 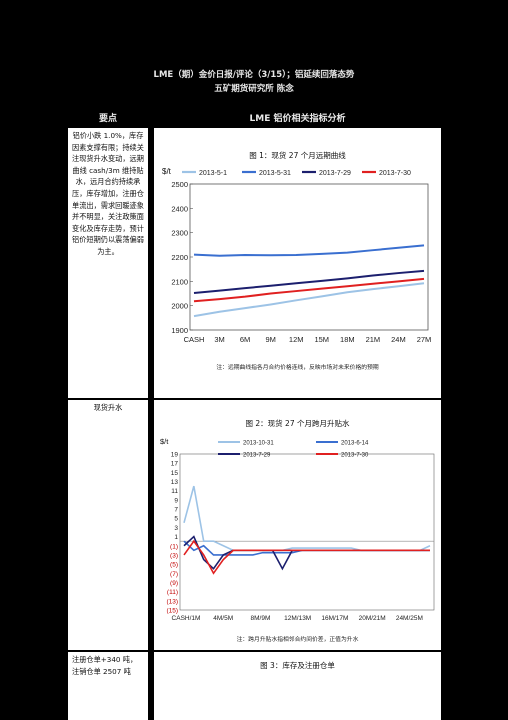 What do you see at coordinates (179, 281) in the screenshot?
I see `y-tick-label: 2100` at bounding box center [179, 281].